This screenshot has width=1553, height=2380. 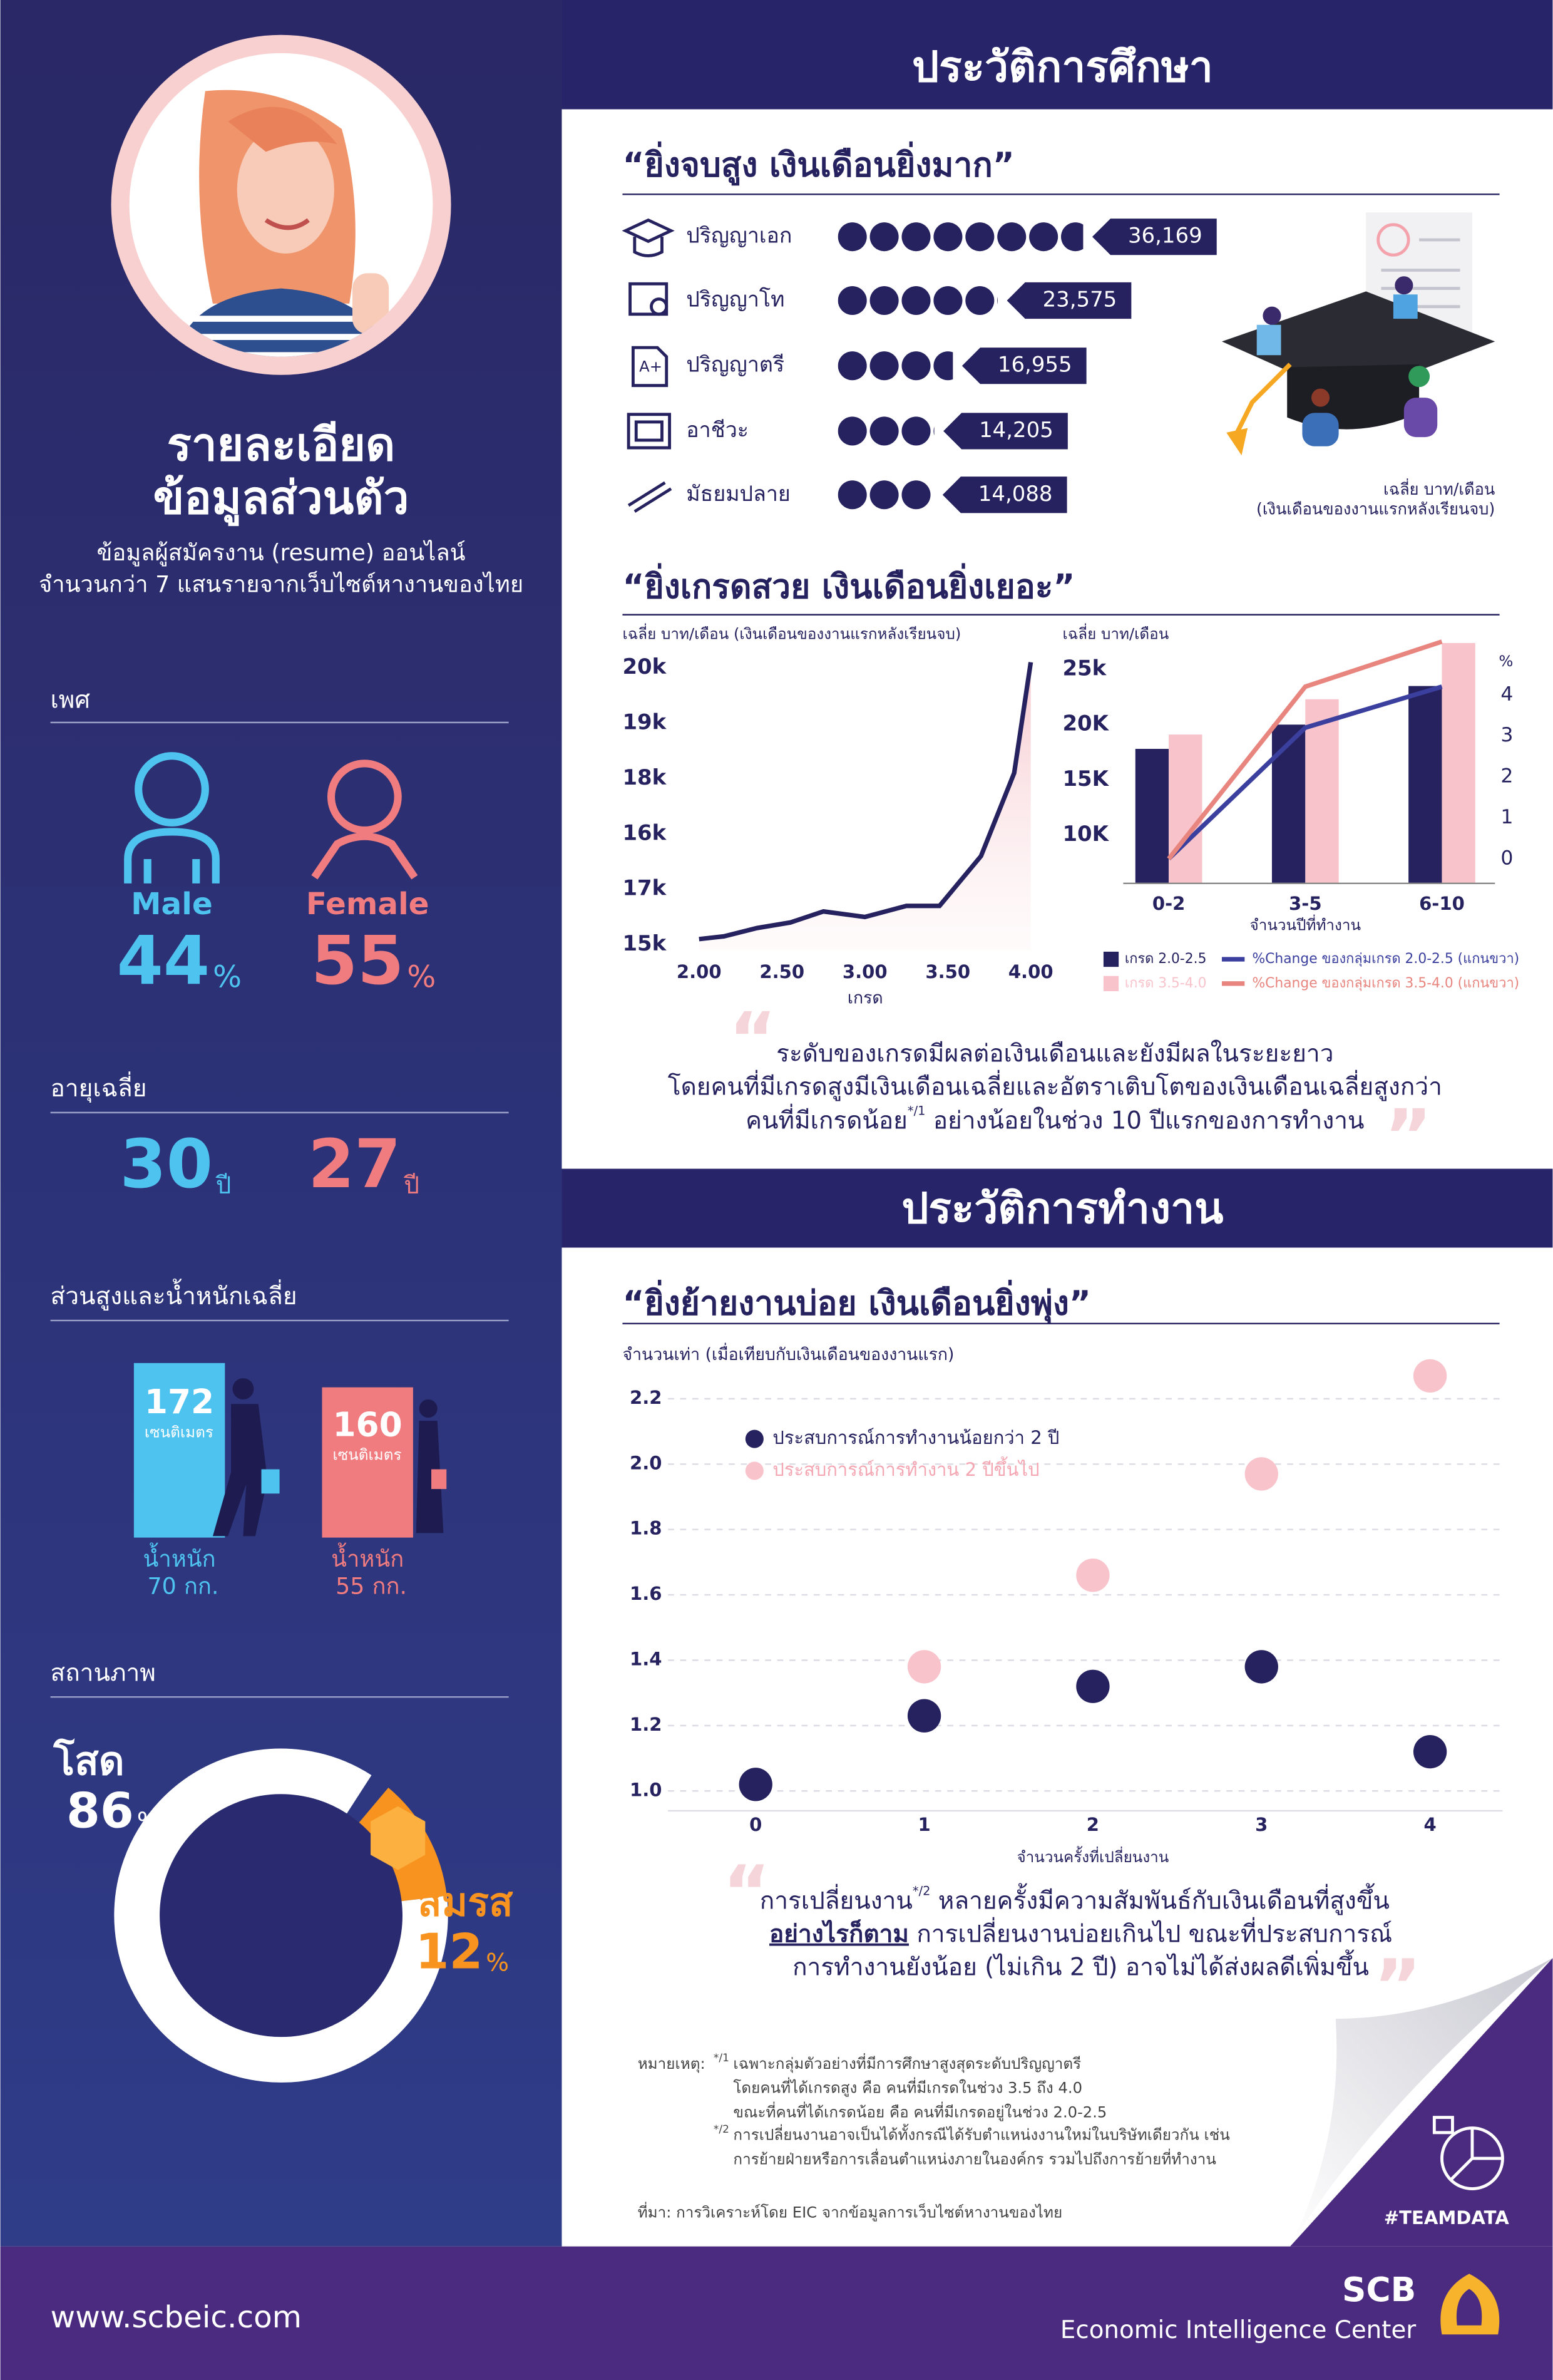 What do you see at coordinates (1085, 724) in the screenshot?
I see `y-tick-label: 20K` at bounding box center [1085, 724].